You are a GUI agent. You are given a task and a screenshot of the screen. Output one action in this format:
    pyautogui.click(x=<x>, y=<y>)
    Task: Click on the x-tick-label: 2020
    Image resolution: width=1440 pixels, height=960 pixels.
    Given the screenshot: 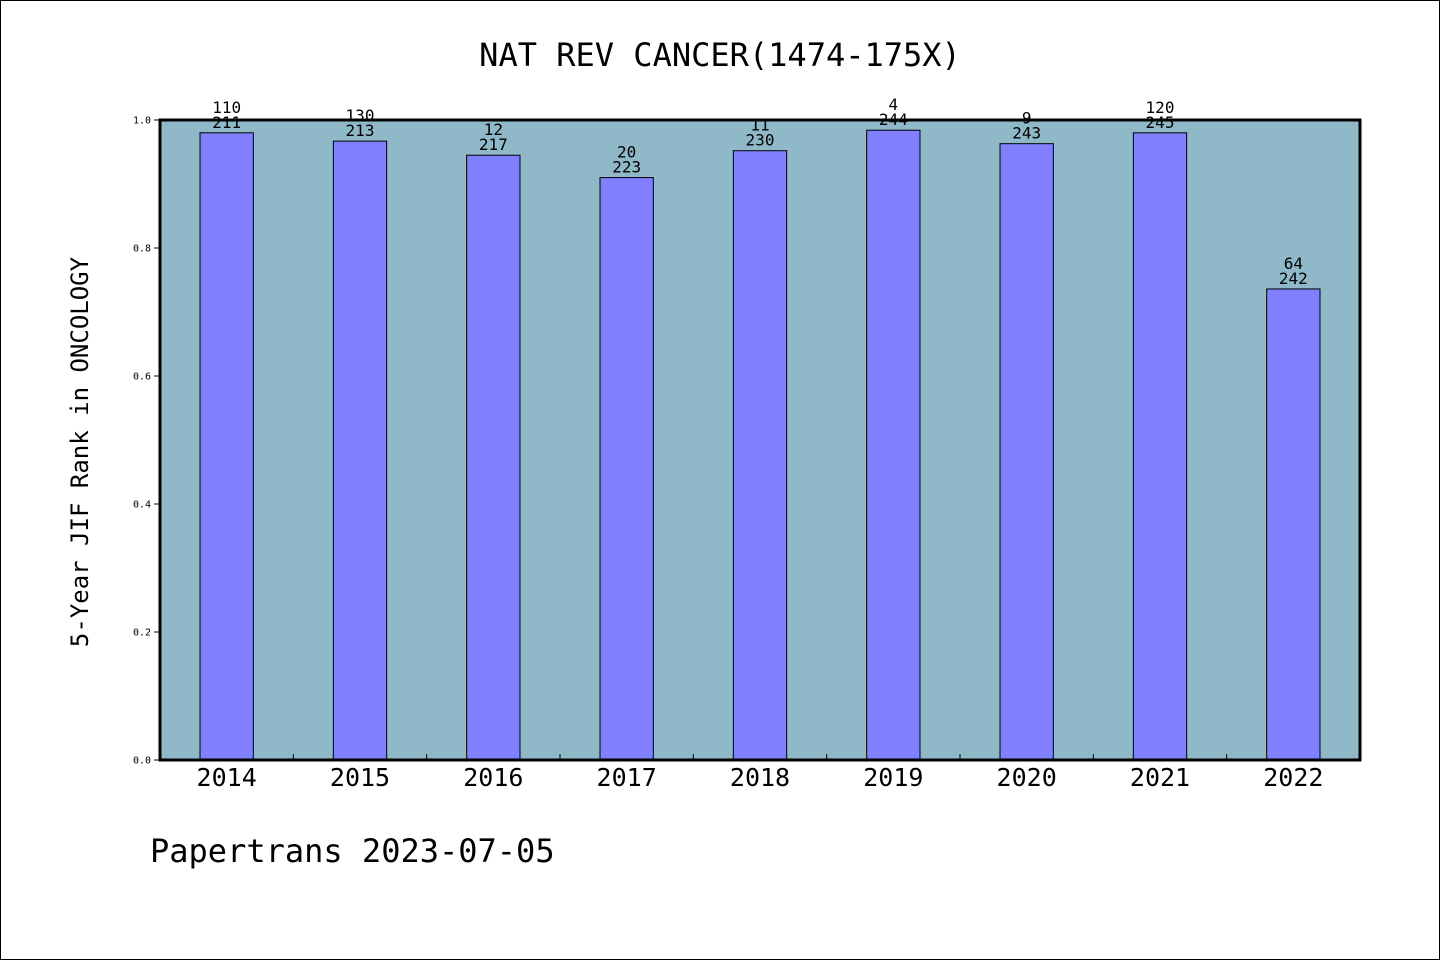 What is the action you would take?
    pyautogui.click(x=1027, y=777)
    